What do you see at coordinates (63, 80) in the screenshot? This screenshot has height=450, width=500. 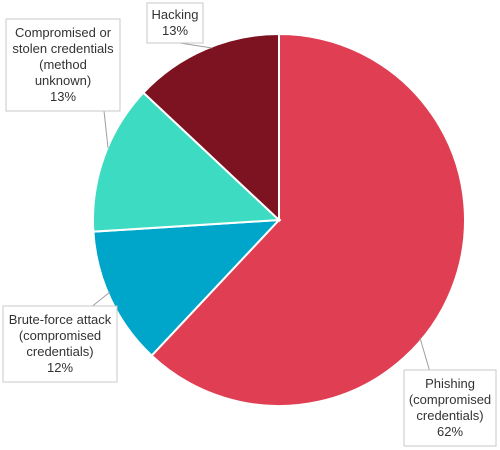 I see `data-label-line: unknown)` at bounding box center [63, 80].